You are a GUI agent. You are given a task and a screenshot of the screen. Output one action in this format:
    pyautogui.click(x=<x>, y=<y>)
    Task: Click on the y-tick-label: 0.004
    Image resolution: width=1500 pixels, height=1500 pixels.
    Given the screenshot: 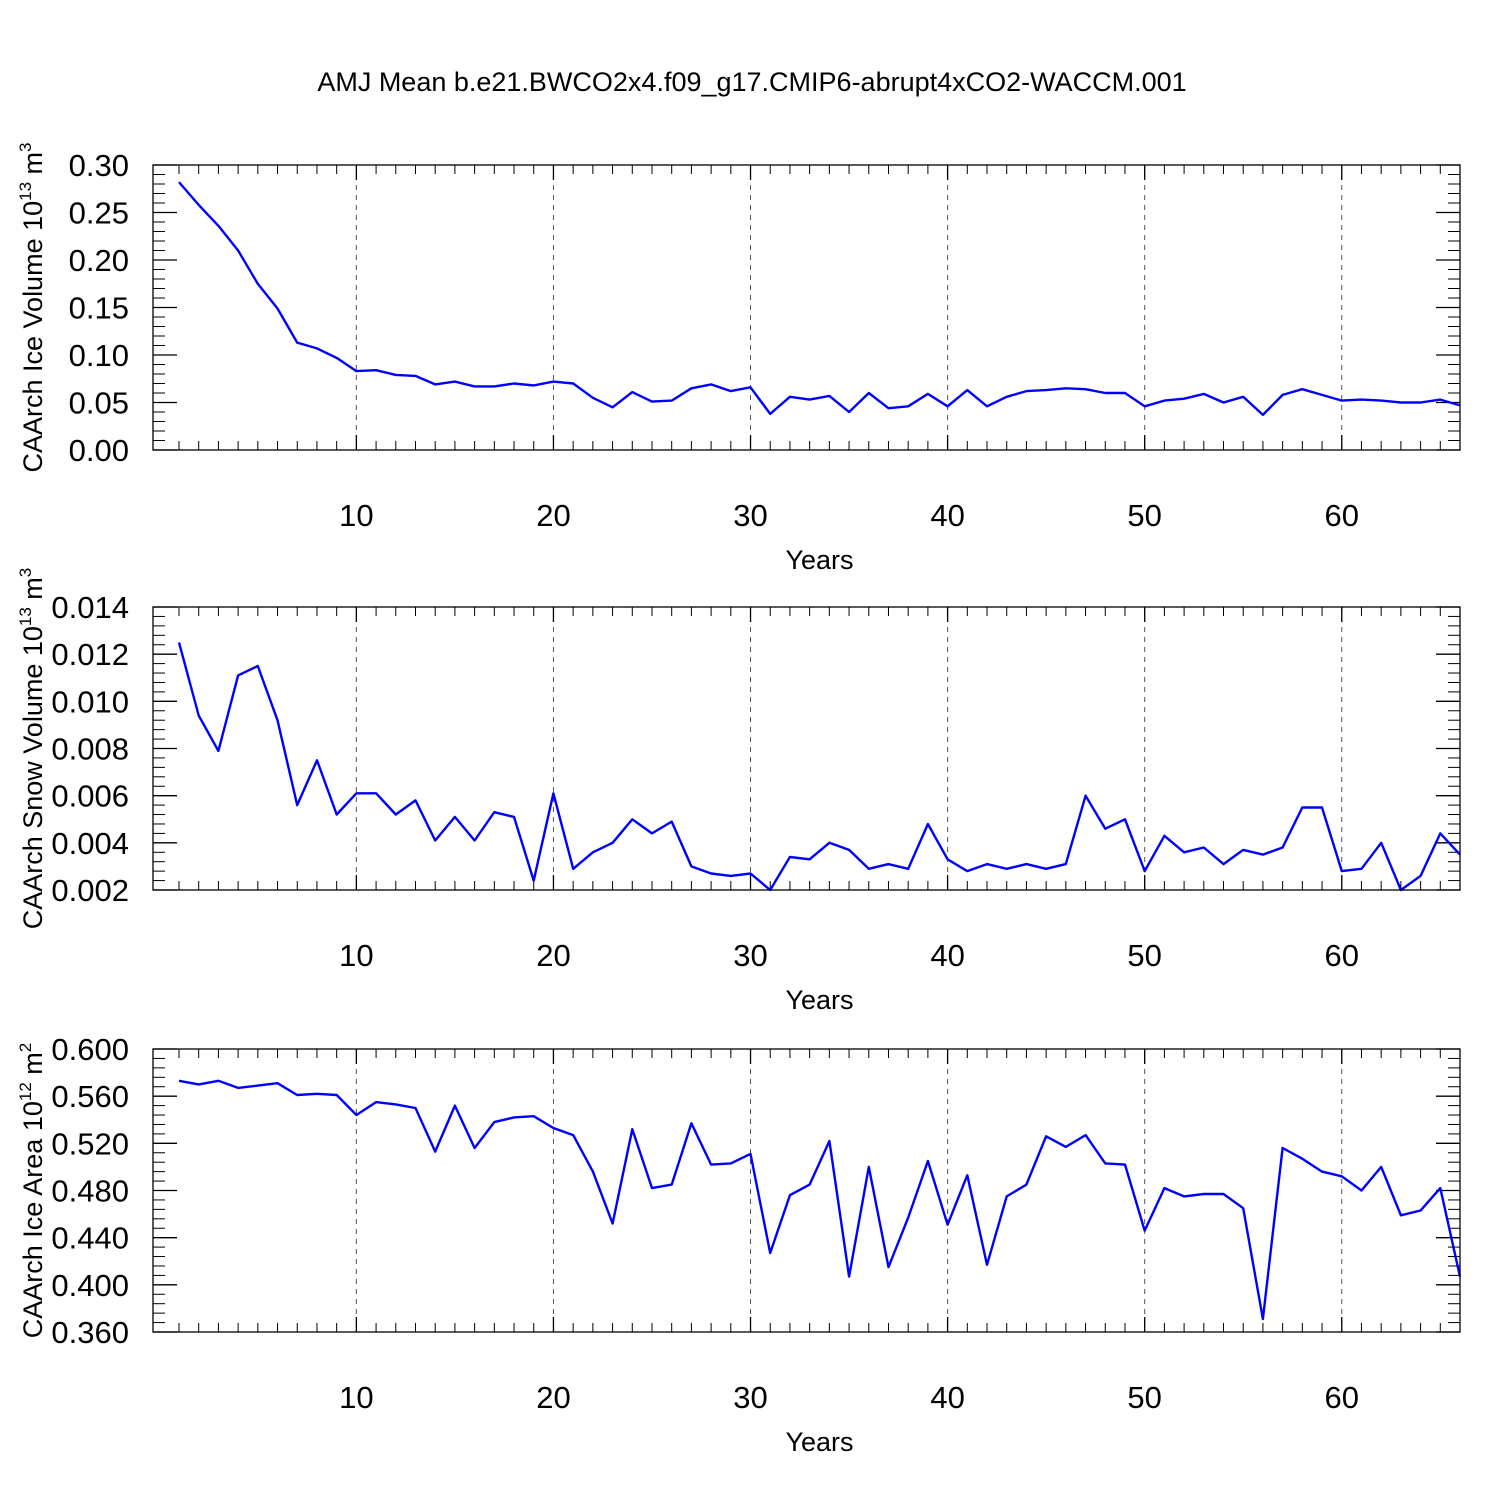 What is the action you would take?
    pyautogui.click(x=90, y=843)
    